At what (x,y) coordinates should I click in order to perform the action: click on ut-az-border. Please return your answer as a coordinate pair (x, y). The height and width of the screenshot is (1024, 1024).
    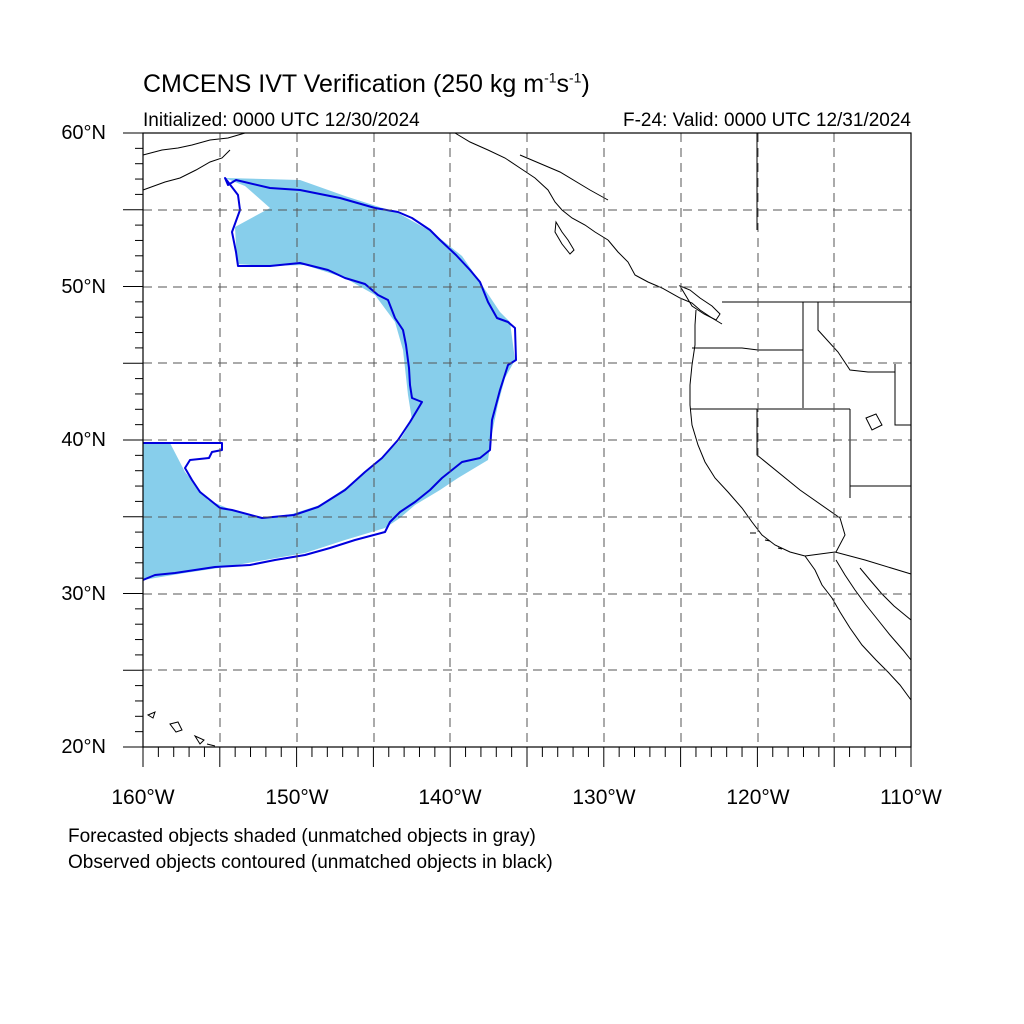
    Looking at the image, I should click on (880, 425).